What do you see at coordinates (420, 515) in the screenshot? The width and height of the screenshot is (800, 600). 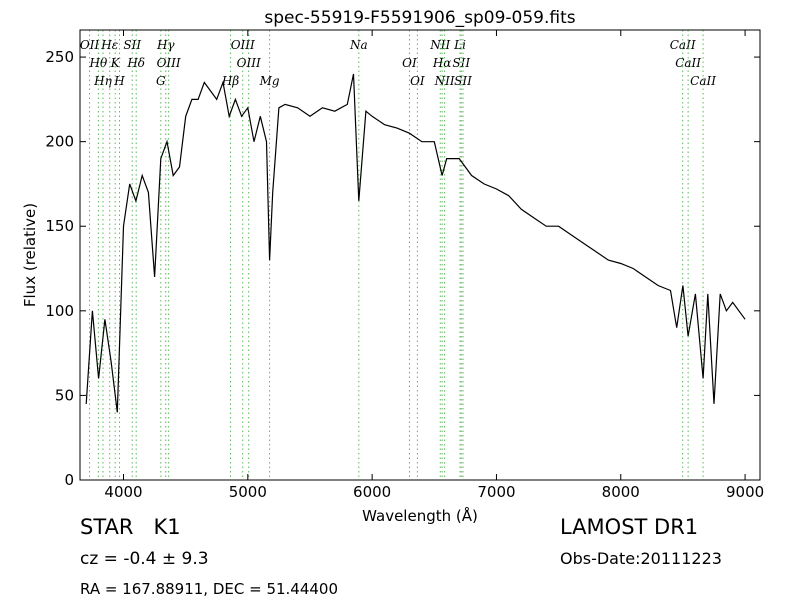 I see `x-axis-label: Wavelength (Å)` at bounding box center [420, 515].